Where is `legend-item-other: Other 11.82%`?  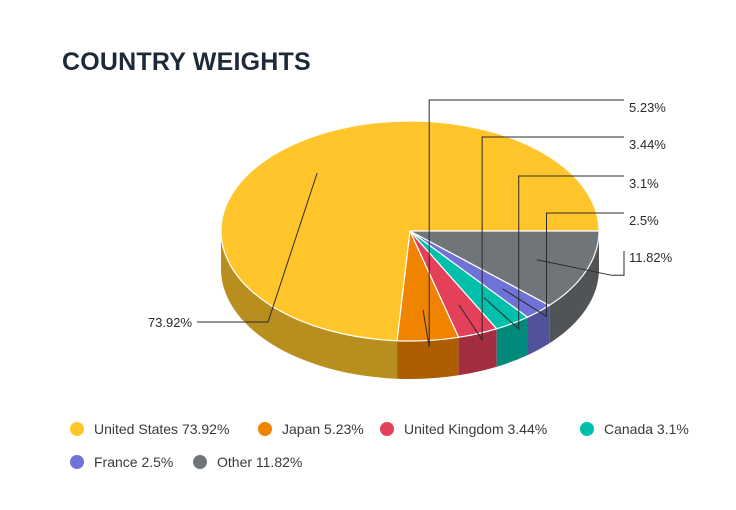
legend-item-other: Other 11.82% is located at coordinates (247, 462).